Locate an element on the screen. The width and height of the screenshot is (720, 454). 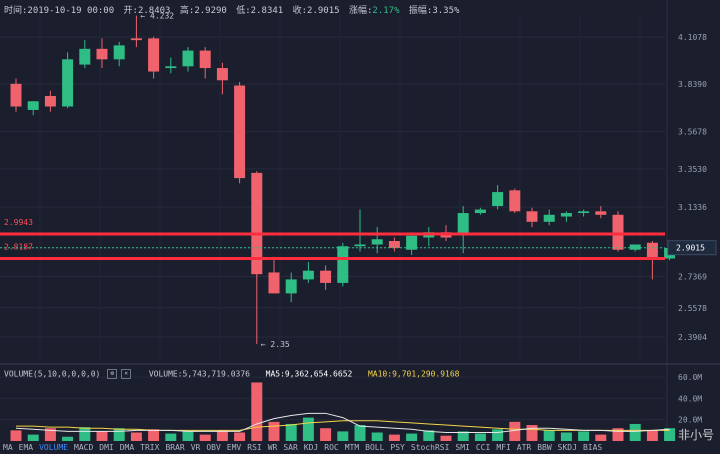
tab-trix: TRIX is located at coordinates (150, 447).